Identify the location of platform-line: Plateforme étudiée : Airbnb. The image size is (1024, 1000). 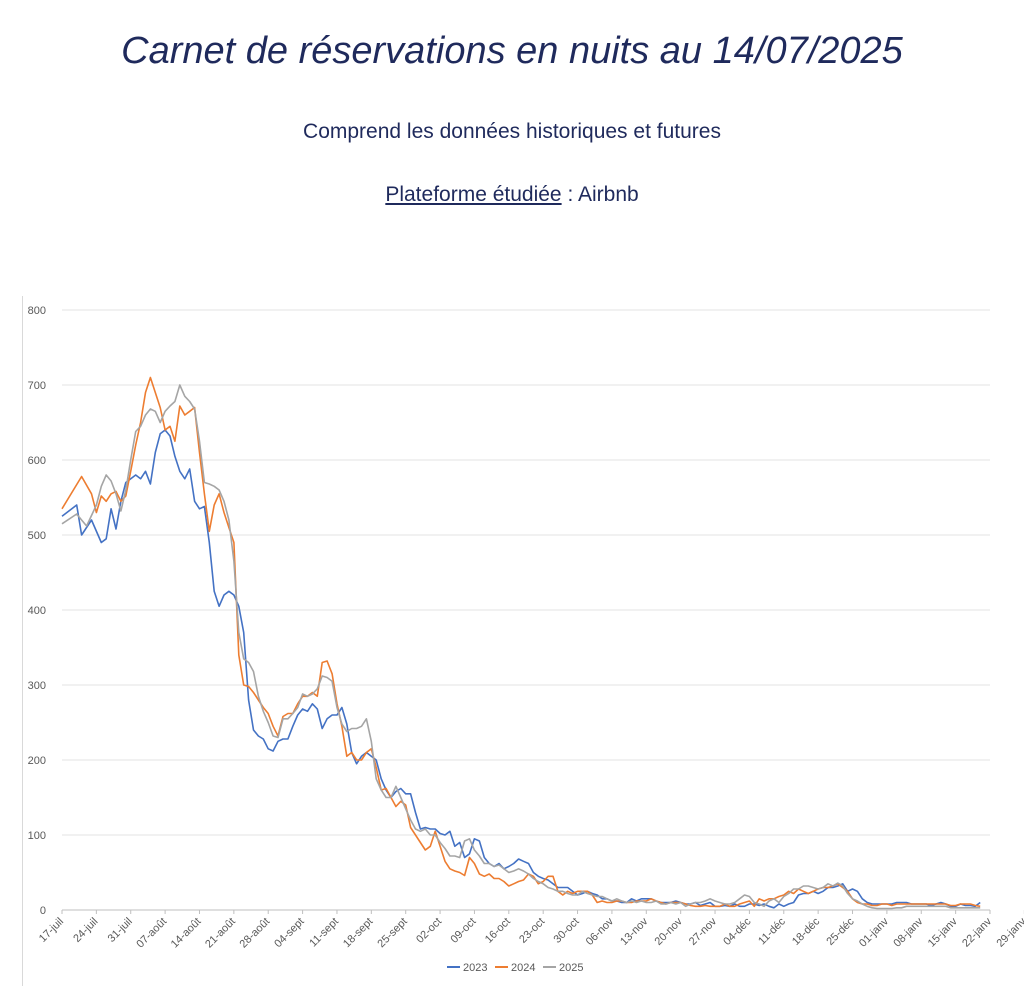
(512, 195).